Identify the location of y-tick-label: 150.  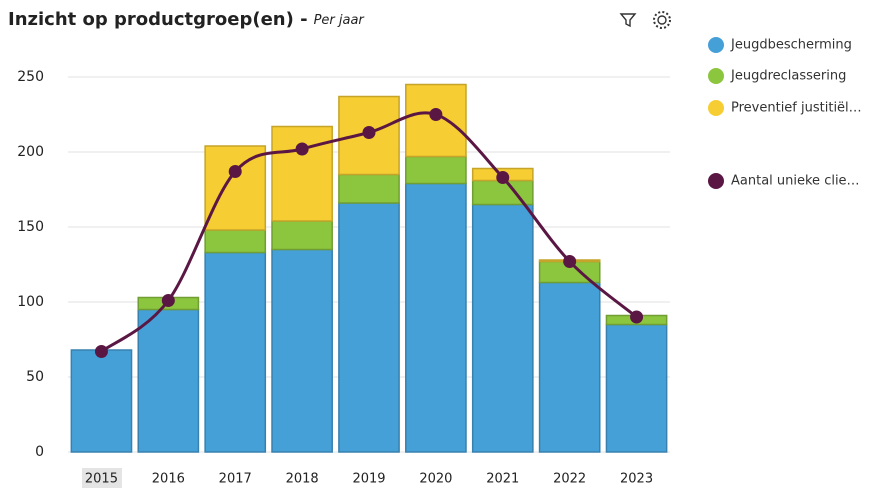
(30, 227).